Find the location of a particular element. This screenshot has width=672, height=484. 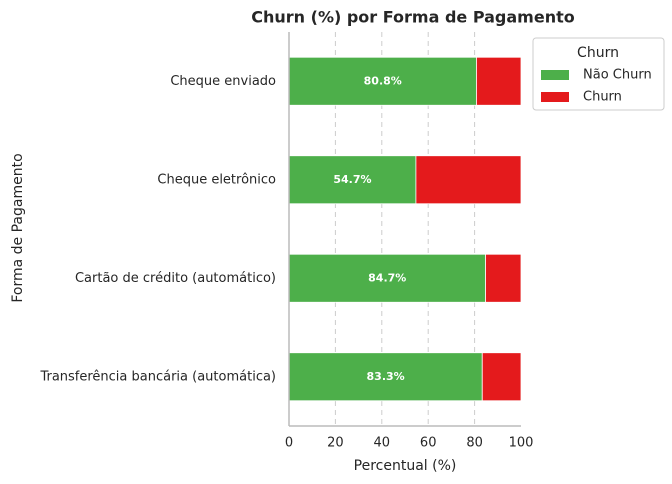

x-axis-label: Percentual (%) is located at coordinates (405, 466).